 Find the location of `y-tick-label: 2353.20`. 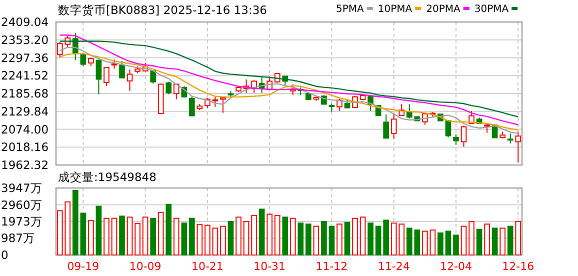

y-tick-label: 2353.20 is located at coordinates (25, 39).